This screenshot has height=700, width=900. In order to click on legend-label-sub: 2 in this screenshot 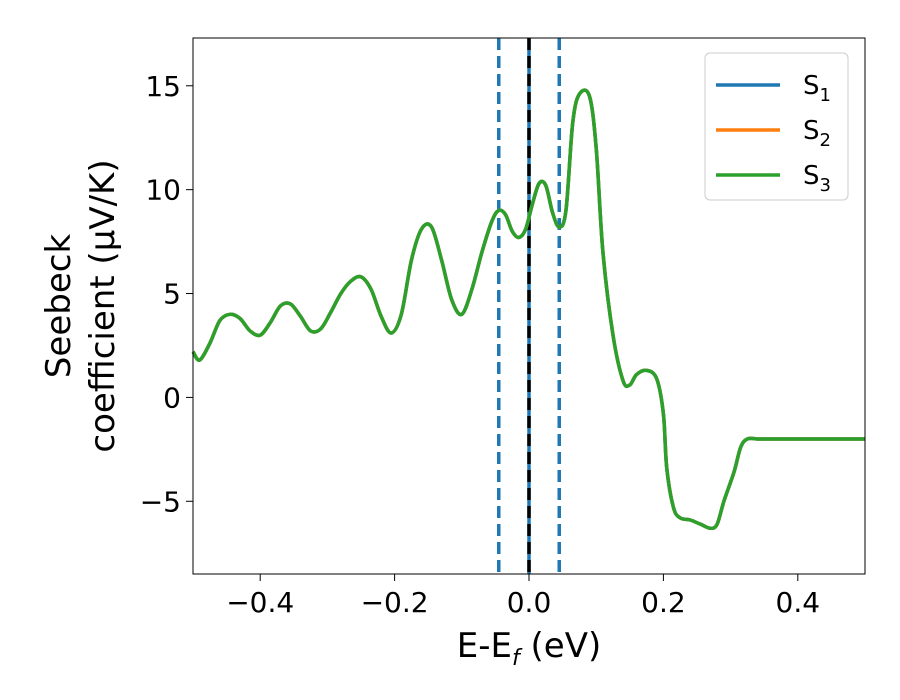, I will do `click(825, 140)`.